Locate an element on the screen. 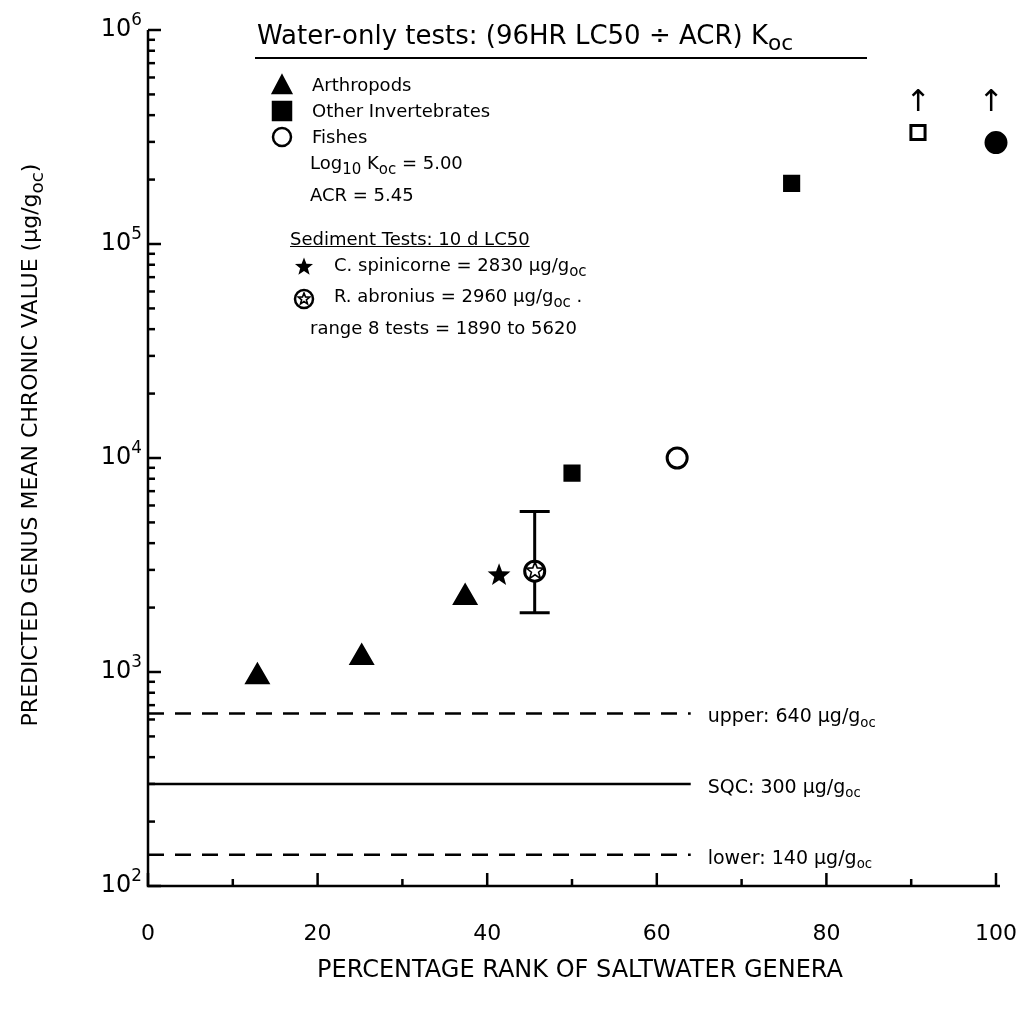  x-tick-label: 80 is located at coordinates (826, 932).